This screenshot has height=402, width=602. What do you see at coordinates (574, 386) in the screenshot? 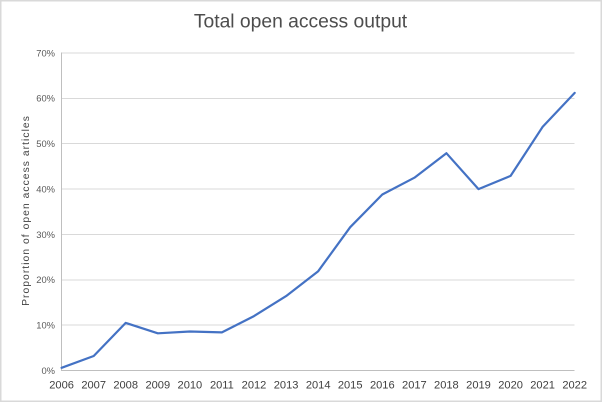
I see `svg-text: 2022` at bounding box center [574, 386].